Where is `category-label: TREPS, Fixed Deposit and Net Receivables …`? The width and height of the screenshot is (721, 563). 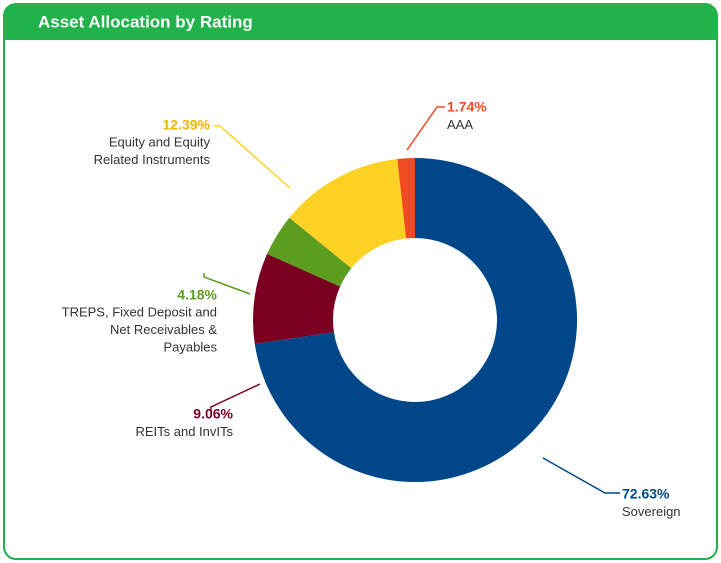 category-label: TREPS, Fixed Deposit and Net Receivables … is located at coordinates (140, 330).